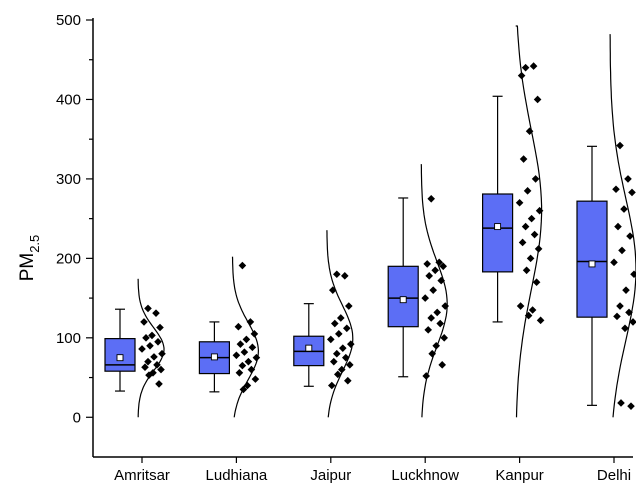 This screenshot has height=488, width=636. Describe the element at coordinates (519, 475) in the screenshot. I see `x-tick-label: Kanpur` at that location.